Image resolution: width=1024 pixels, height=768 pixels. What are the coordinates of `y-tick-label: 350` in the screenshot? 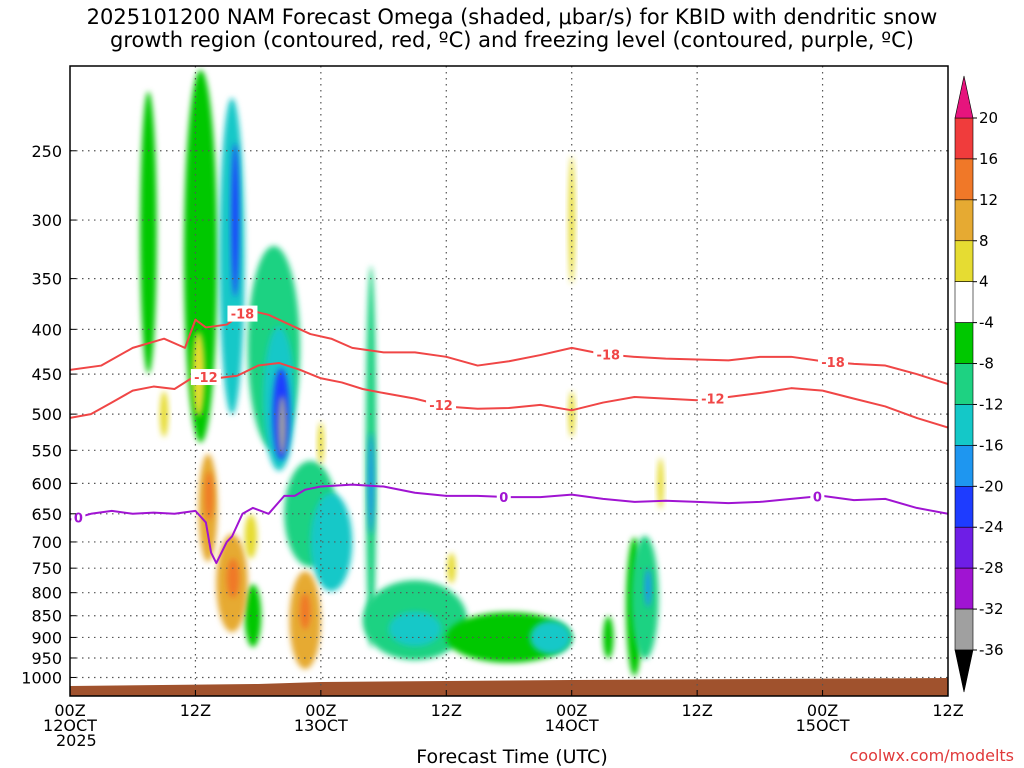 It's located at (46, 279).